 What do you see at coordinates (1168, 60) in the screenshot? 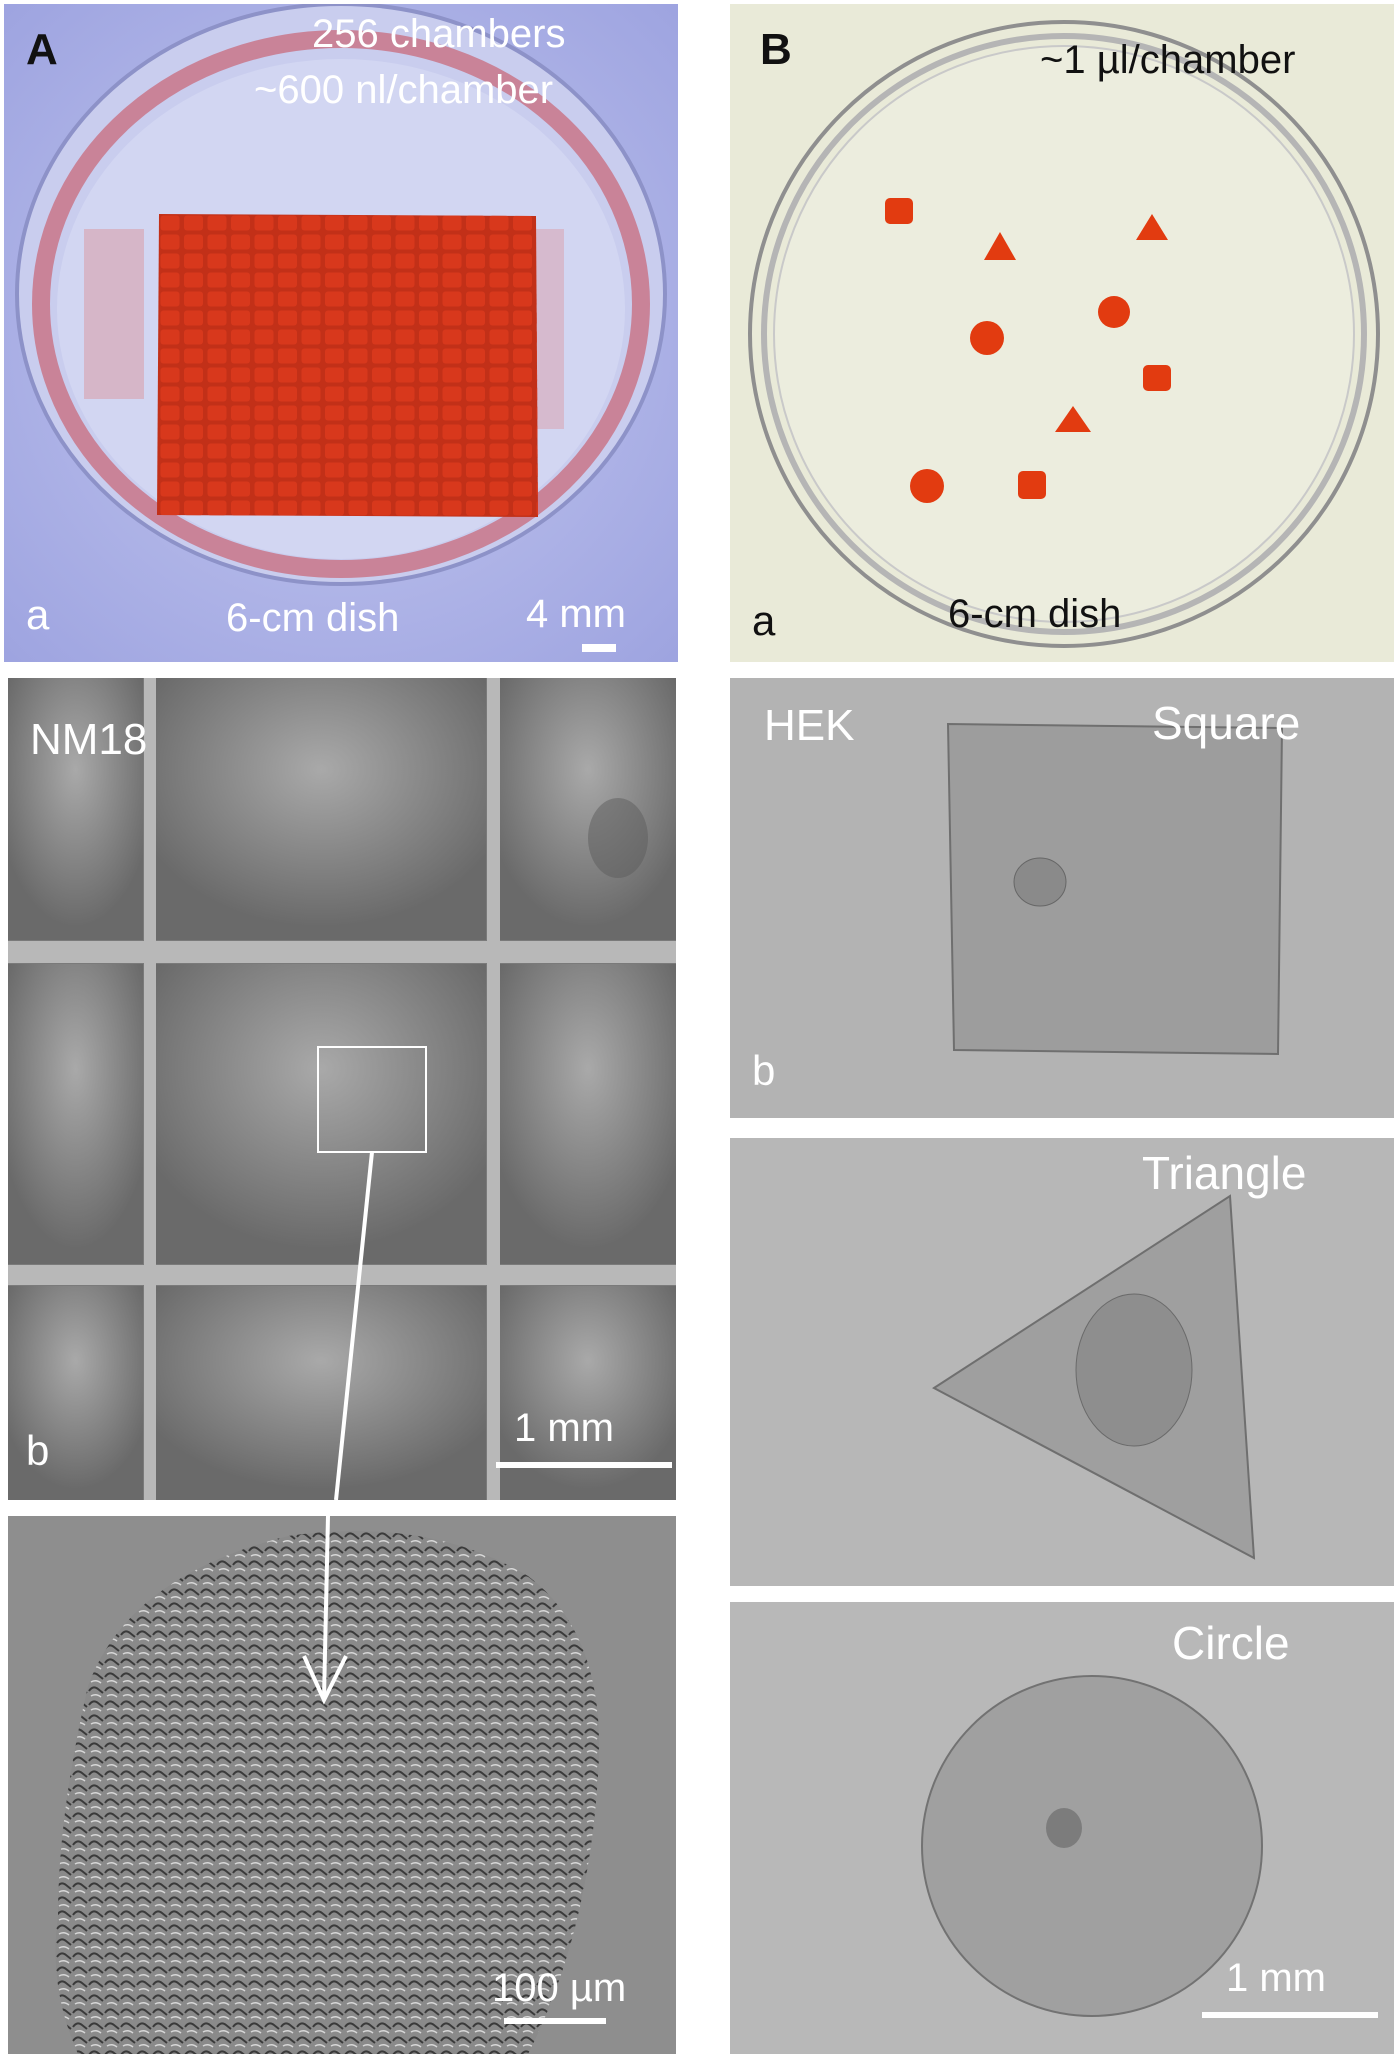
I see `chamber-volume-label: ~1 µl/chamber` at bounding box center [1168, 60].